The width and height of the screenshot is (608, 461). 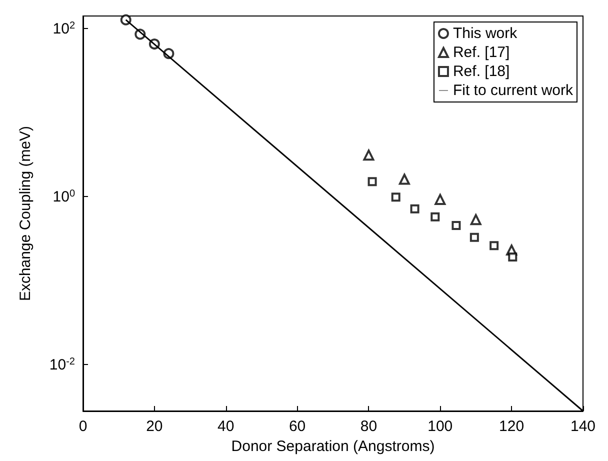 What do you see at coordinates (440, 426) in the screenshot?
I see `x-tick-label: 100` at bounding box center [440, 426].